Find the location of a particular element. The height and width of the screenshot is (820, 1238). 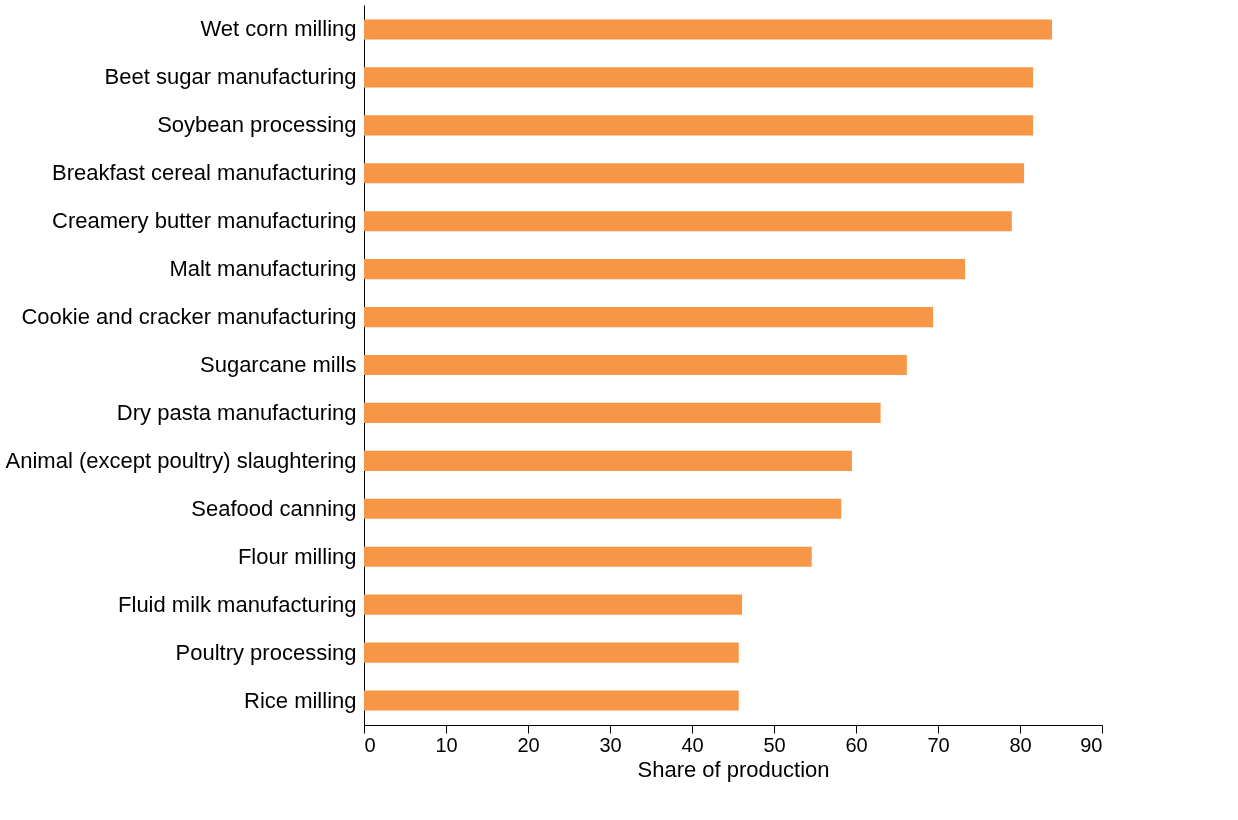

y-tick-label: Breakfast cereal manufacturing is located at coordinates (204, 173).